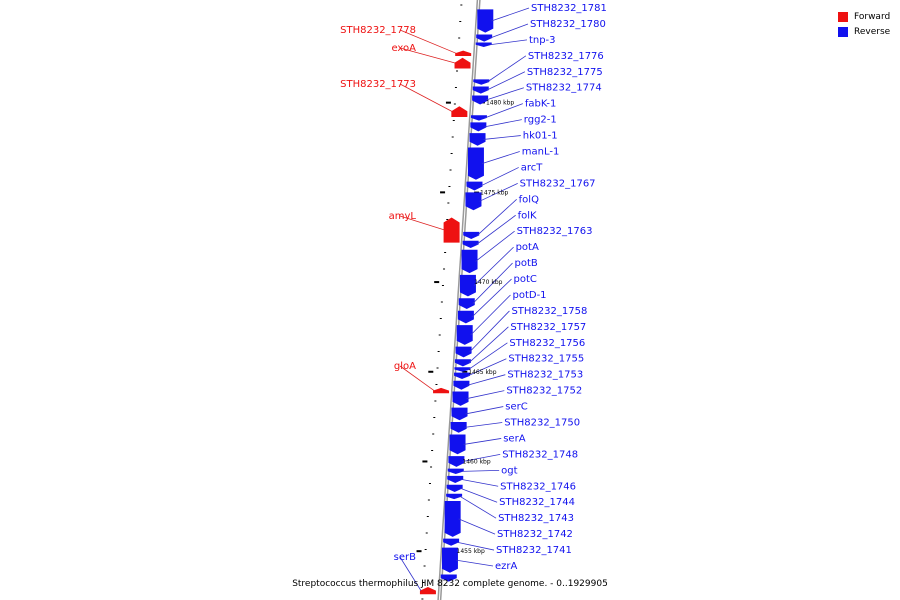 This screenshot has height=600, width=900. I want to click on legend-forward-label: Forward, so click(872, 16).